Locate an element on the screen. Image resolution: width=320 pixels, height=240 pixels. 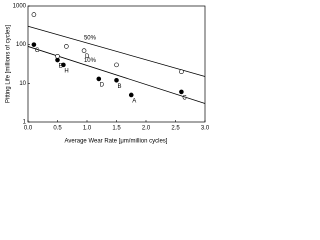
y-tick-label: 1 is located at coordinates (25, 123).